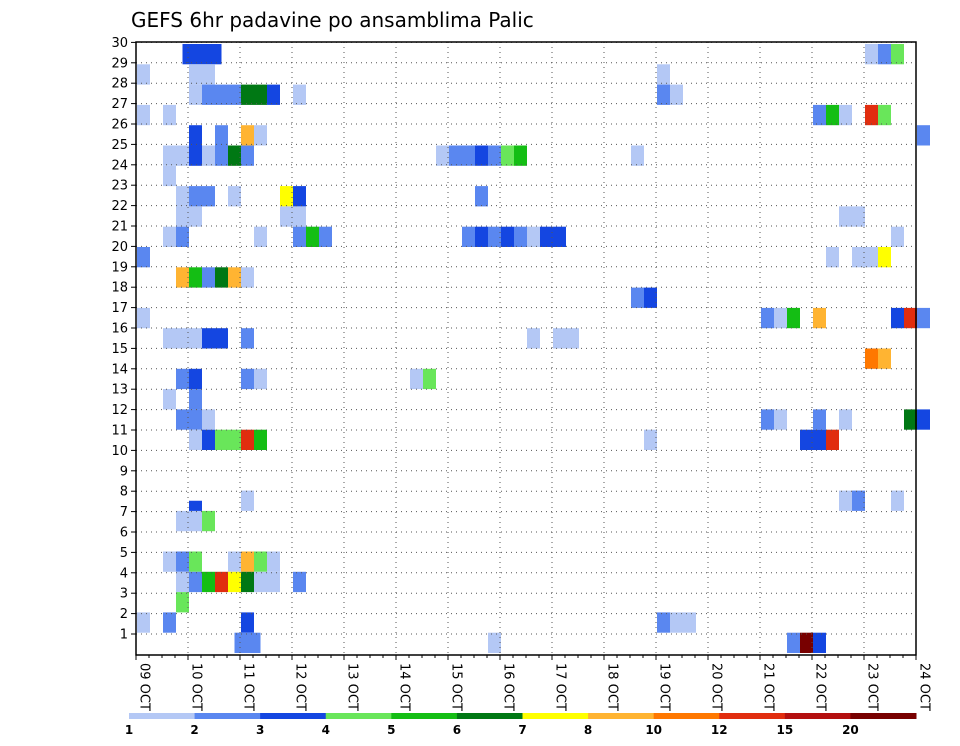  I want to click on y-tick-label: 20, so click(119, 247).